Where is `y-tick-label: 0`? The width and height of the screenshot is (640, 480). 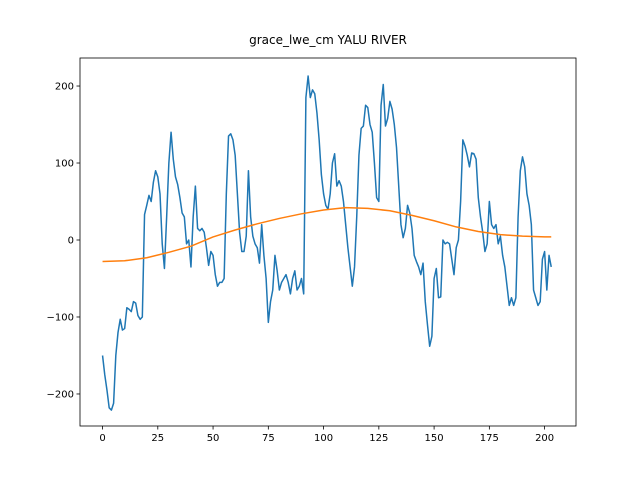
y-tick-label: 0 is located at coordinates (71, 240).